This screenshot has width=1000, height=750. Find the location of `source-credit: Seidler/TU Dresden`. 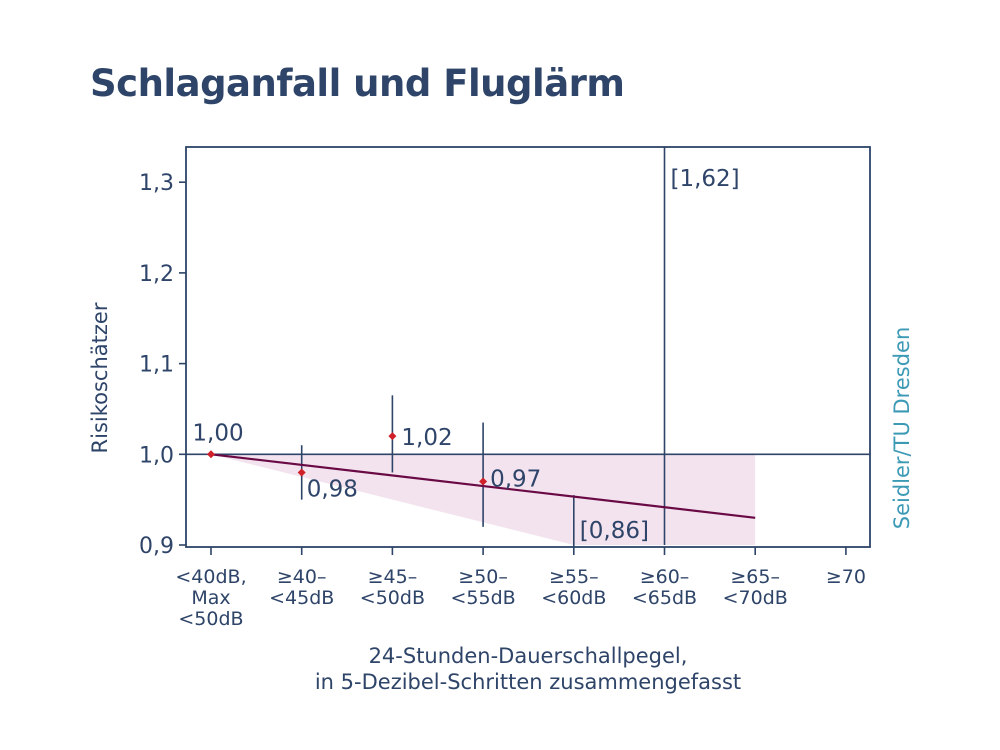

source-credit: Seidler/TU Dresden is located at coordinates (902, 428).